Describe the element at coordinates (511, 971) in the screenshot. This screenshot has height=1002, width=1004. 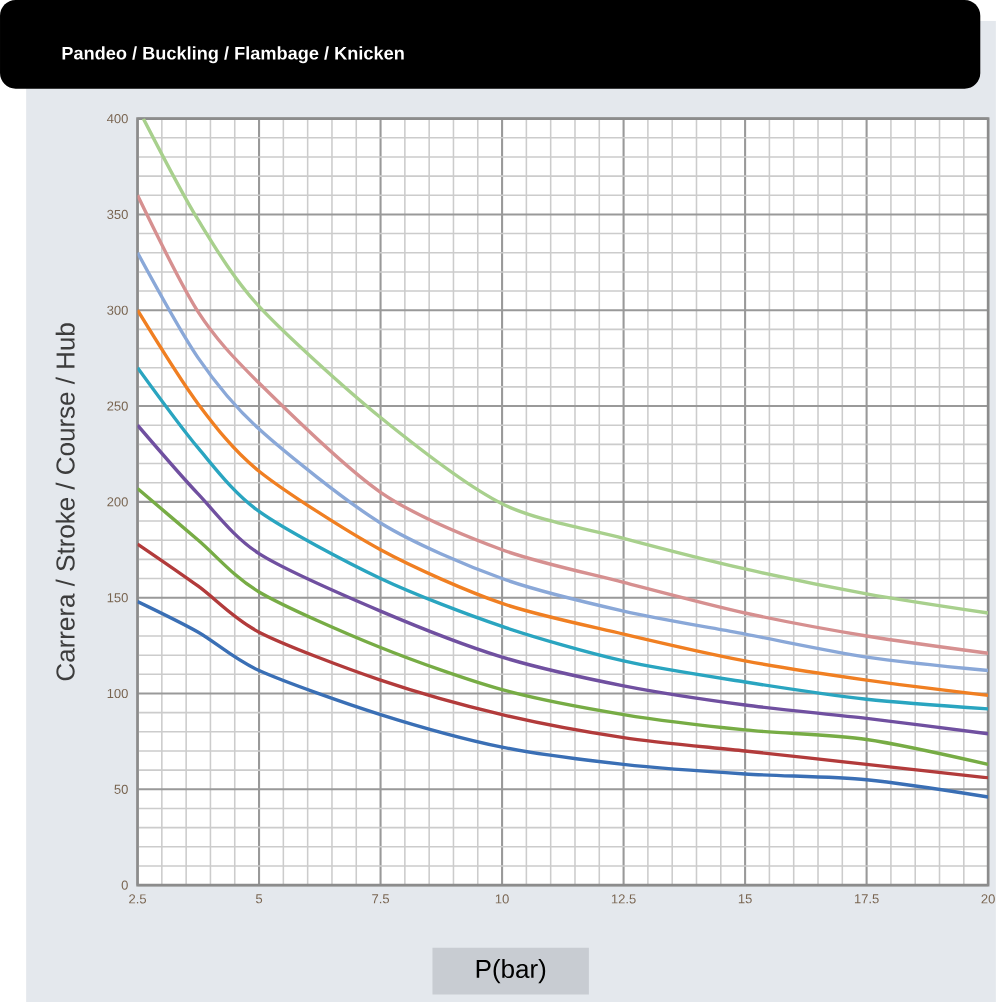
I see `x-axis-title: P(bar)` at that location.